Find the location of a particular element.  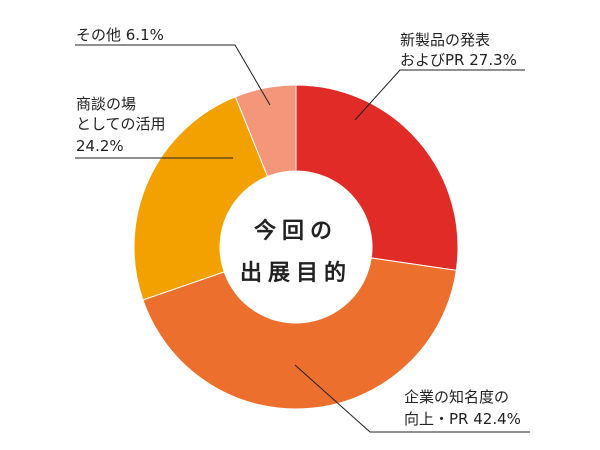

slice-label-business-line-3: 24.2% is located at coordinates (100, 146).